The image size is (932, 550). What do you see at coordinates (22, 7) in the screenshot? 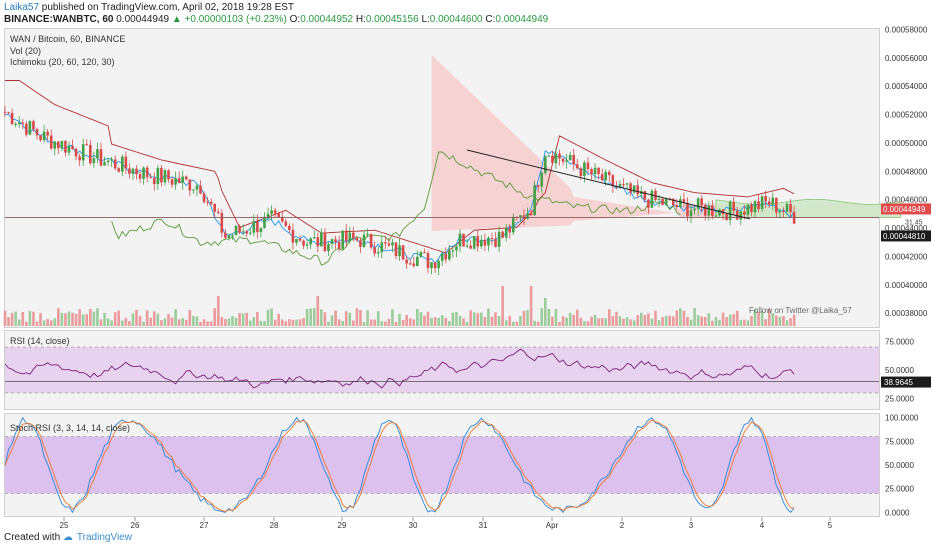
I see `author-link: Laika57` at bounding box center [22, 7].